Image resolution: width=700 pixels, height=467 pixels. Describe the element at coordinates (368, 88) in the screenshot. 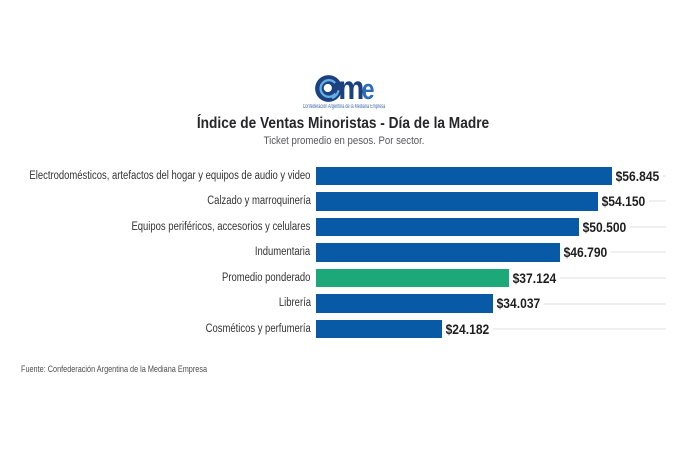

I see `svg-text: e` at that location.